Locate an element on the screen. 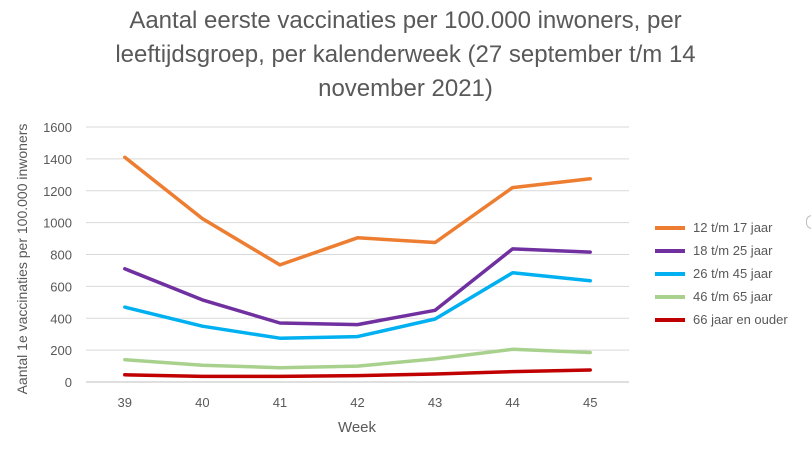 Image resolution: width=811 pixels, height=452 pixels. y-tick-label: 600 is located at coordinates (61, 286).